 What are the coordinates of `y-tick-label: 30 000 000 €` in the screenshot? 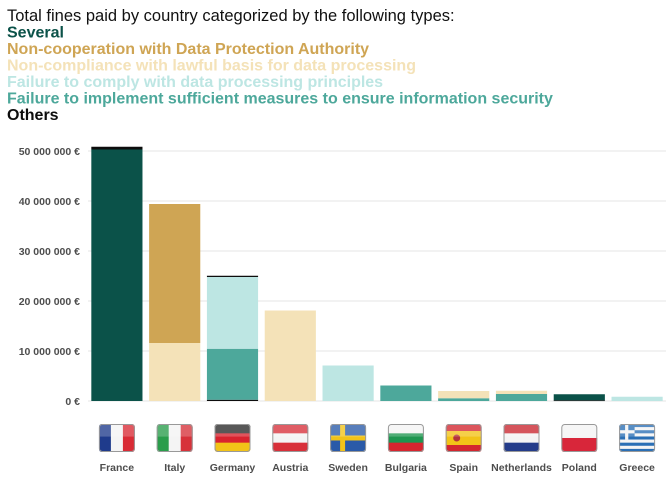 It's located at (49, 252).